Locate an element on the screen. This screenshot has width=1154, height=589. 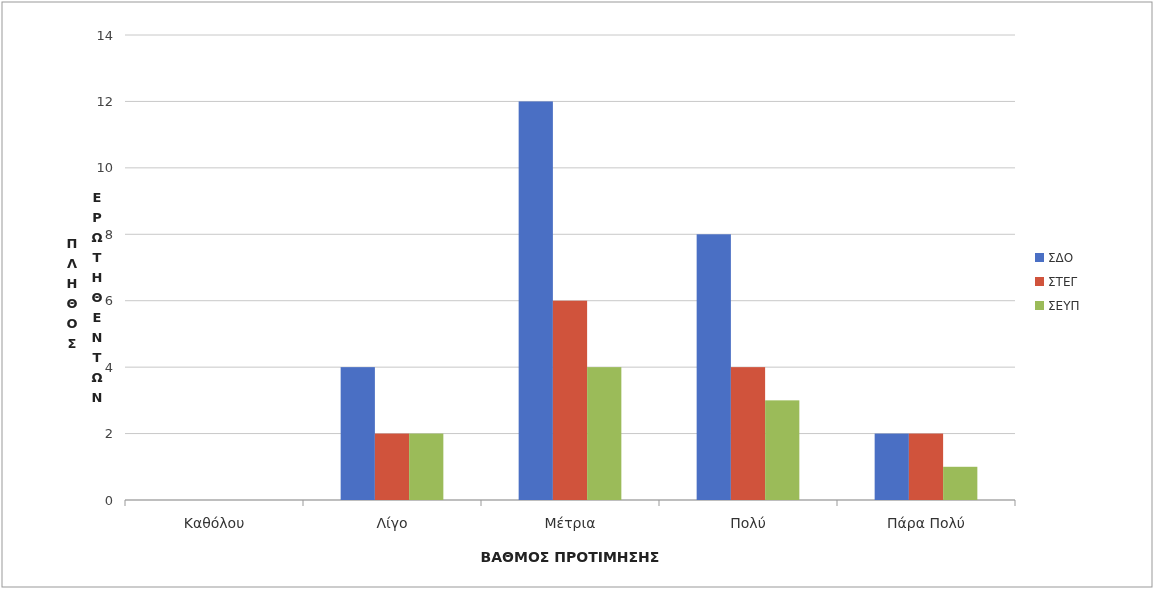
x-tick-label: Πάρα Πολύ is located at coordinates (926, 523).